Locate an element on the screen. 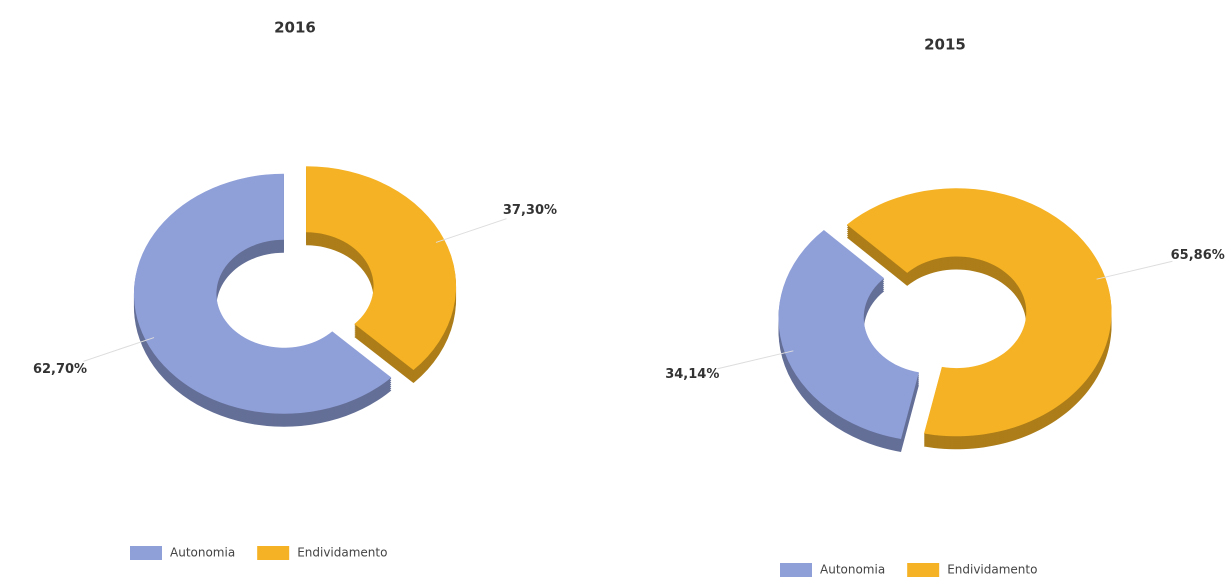  chart-title: 2016 is located at coordinates (295, 28).